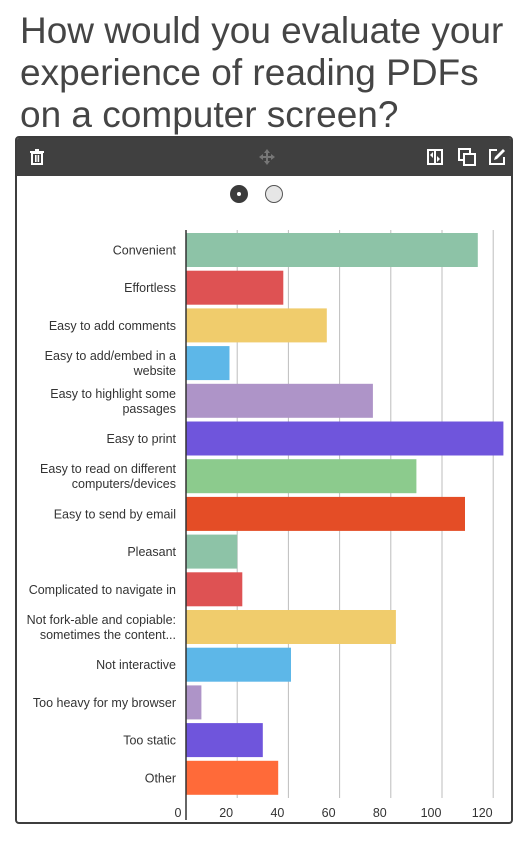  Describe the element at coordinates (467, 157) in the screenshot. I see `duplicate-icon` at that location.